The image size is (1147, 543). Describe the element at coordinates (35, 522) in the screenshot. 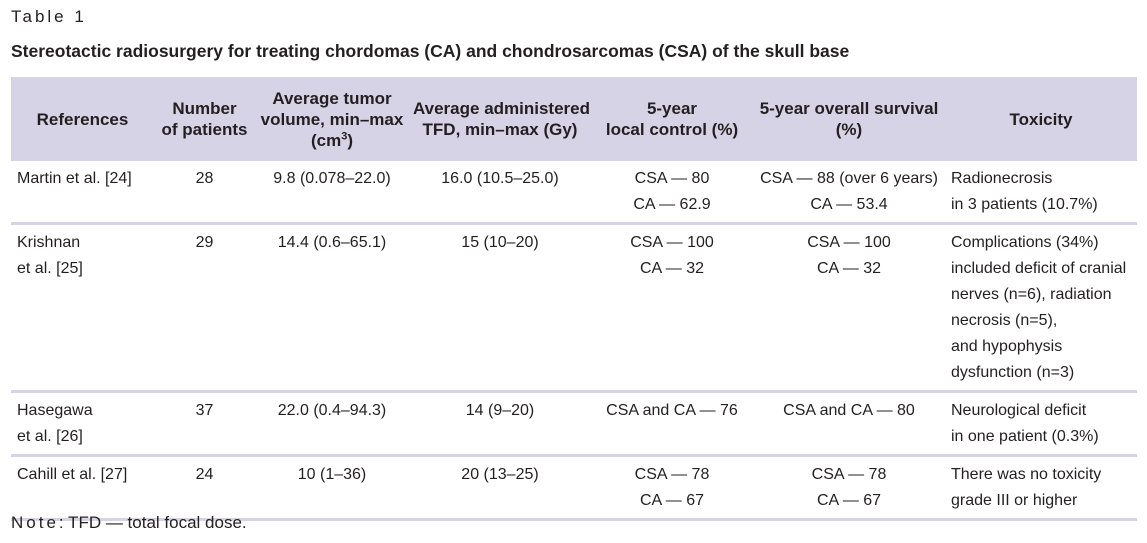

I see `note-label: Note` at that location.